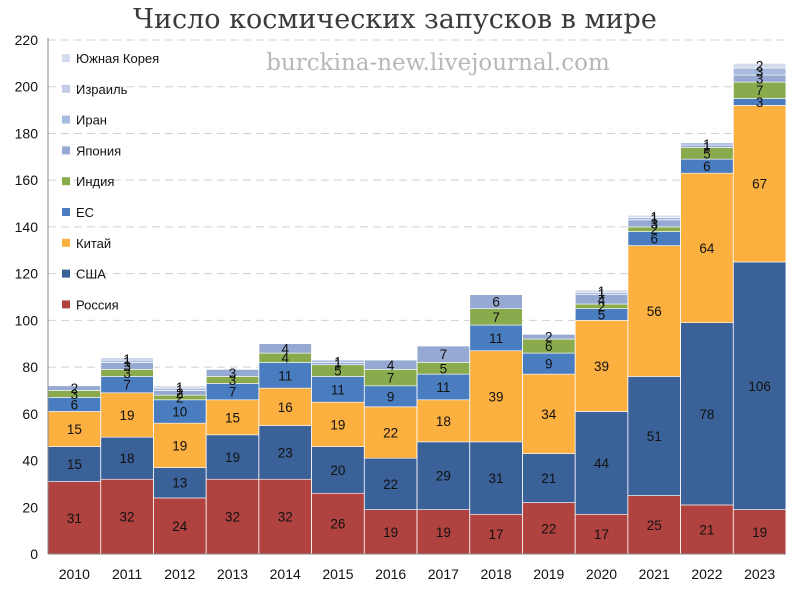 The width and height of the screenshot is (801, 597). Describe the element at coordinates (285, 407) in the screenshot. I see `value-label: 16` at that location.